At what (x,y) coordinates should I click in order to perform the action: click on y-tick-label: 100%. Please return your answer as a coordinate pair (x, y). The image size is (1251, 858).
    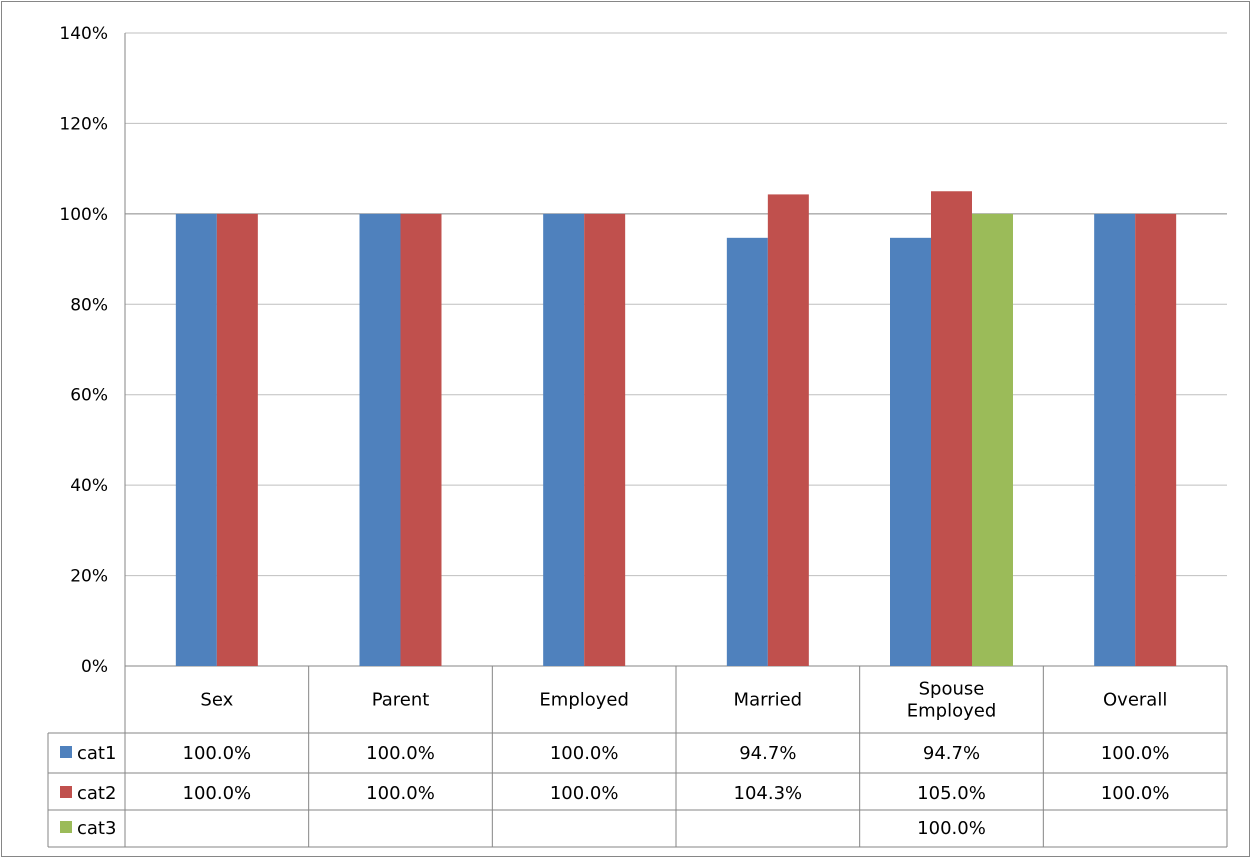
    Looking at the image, I should click on (83, 215).